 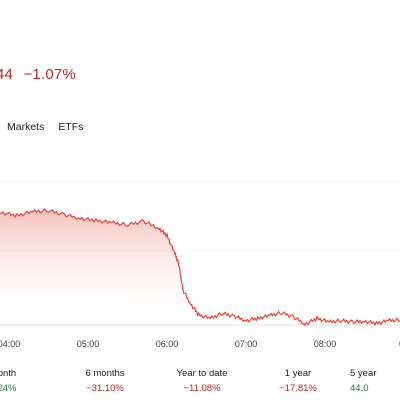 What do you see at coordinates (8, 373) in the screenshot?
I see `period-label: month` at bounding box center [8, 373].